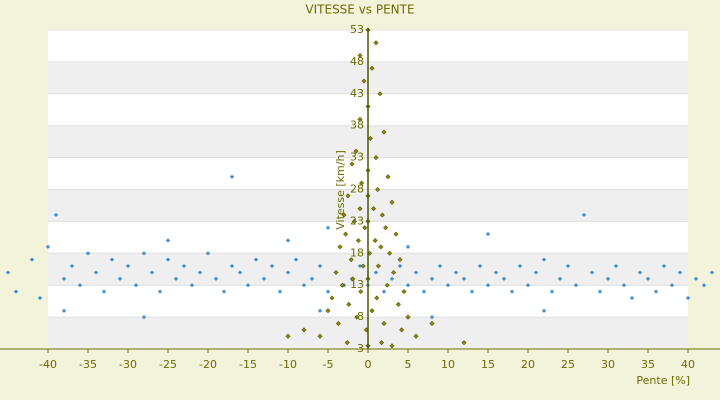 The height and width of the screenshot is (400, 720). What do you see at coordinates (128, 364) in the screenshot?
I see `x-tick-label: -30` at bounding box center [128, 364].